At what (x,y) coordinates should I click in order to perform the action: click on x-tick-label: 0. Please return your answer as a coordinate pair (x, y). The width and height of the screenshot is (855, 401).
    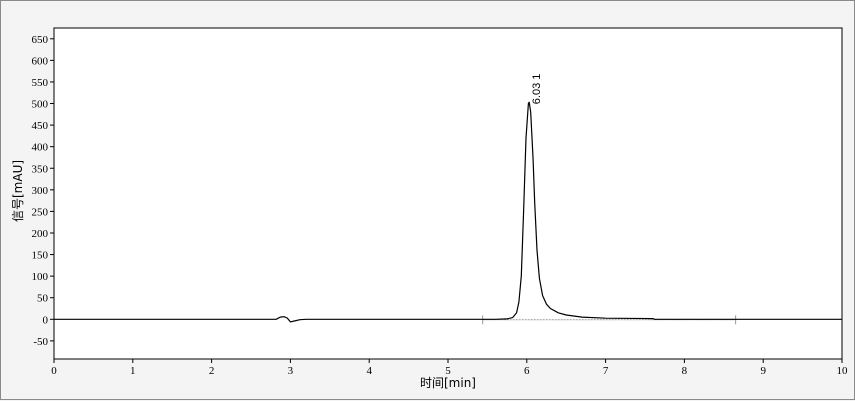
    Looking at the image, I should click on (54, 371).